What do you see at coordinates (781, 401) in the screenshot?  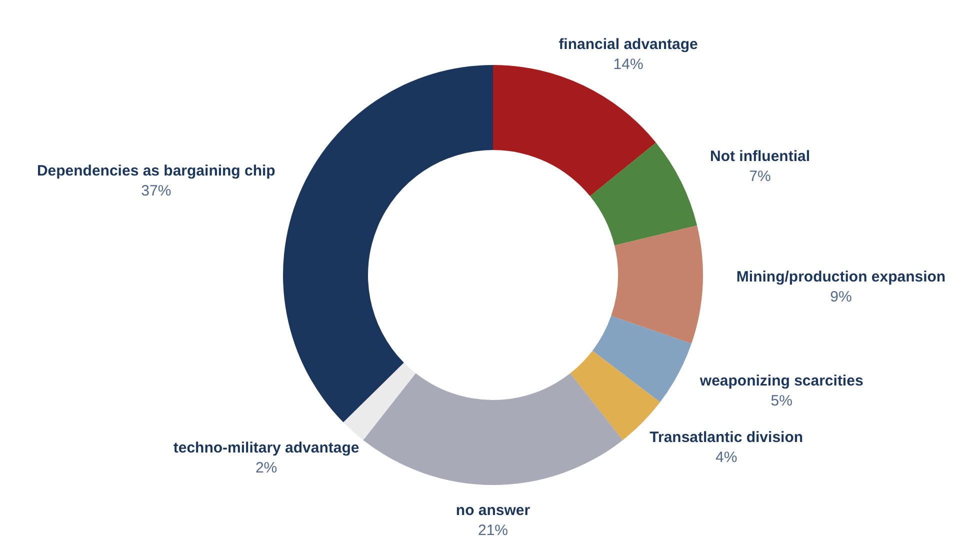 I see `data-label: 5%` at bounding box center [781, 401].